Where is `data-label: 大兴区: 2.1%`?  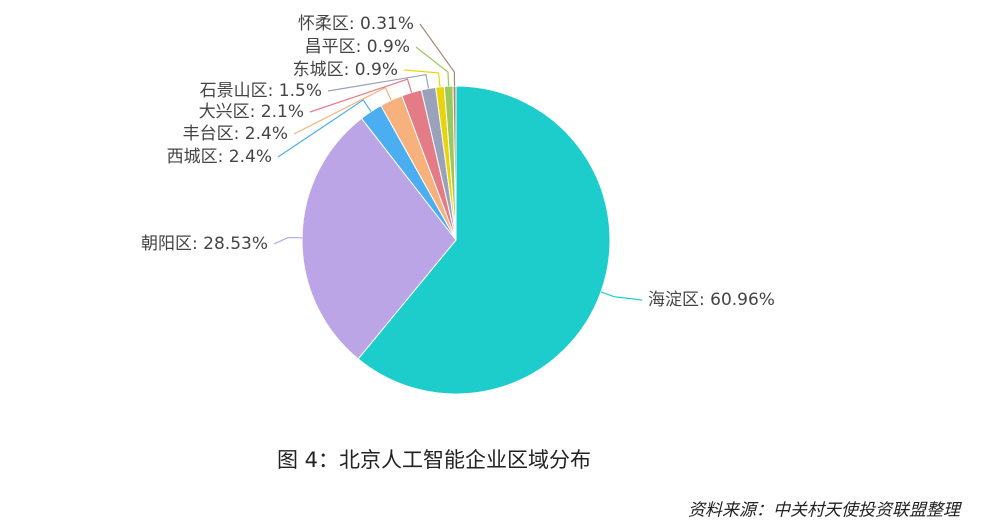
data-label: 大兴区: 2.1% is located at coordinates (251, 112).